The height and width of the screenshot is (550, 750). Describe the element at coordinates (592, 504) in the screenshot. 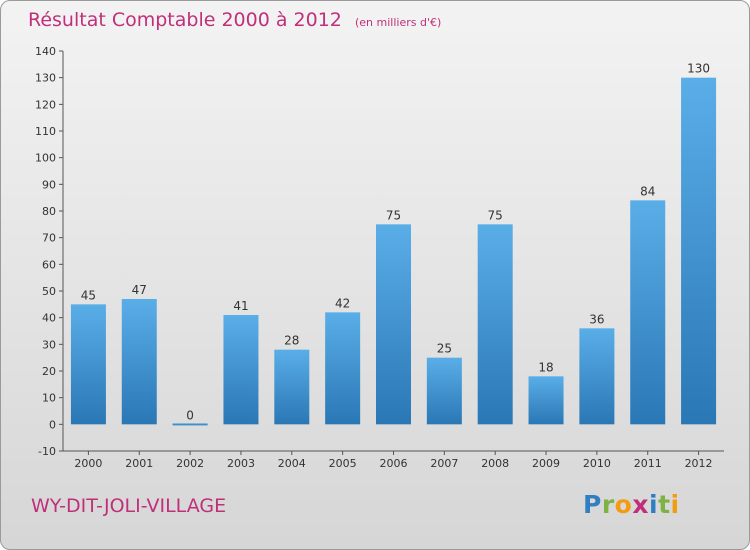

I see `logo-letter: P` at that location.